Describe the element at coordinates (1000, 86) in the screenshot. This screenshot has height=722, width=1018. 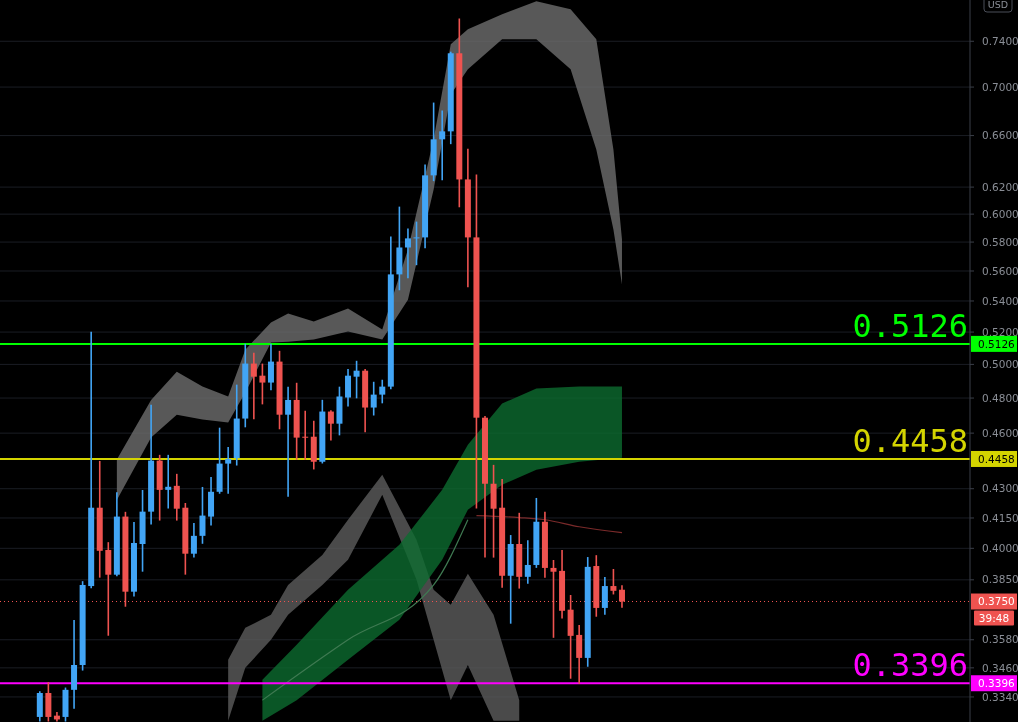
I see `y-tick-label: 0.7000` at that location.